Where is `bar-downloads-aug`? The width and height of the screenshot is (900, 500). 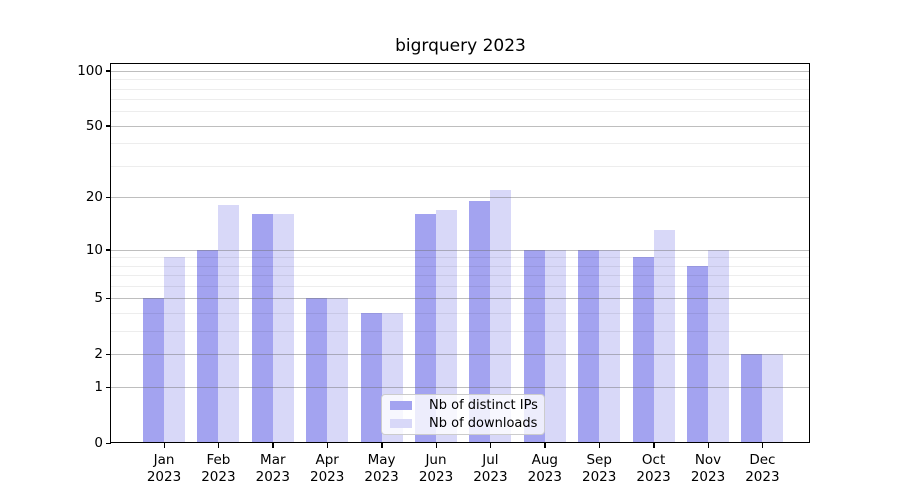 bar-downloads-aug is located at coordinates (555, 345).